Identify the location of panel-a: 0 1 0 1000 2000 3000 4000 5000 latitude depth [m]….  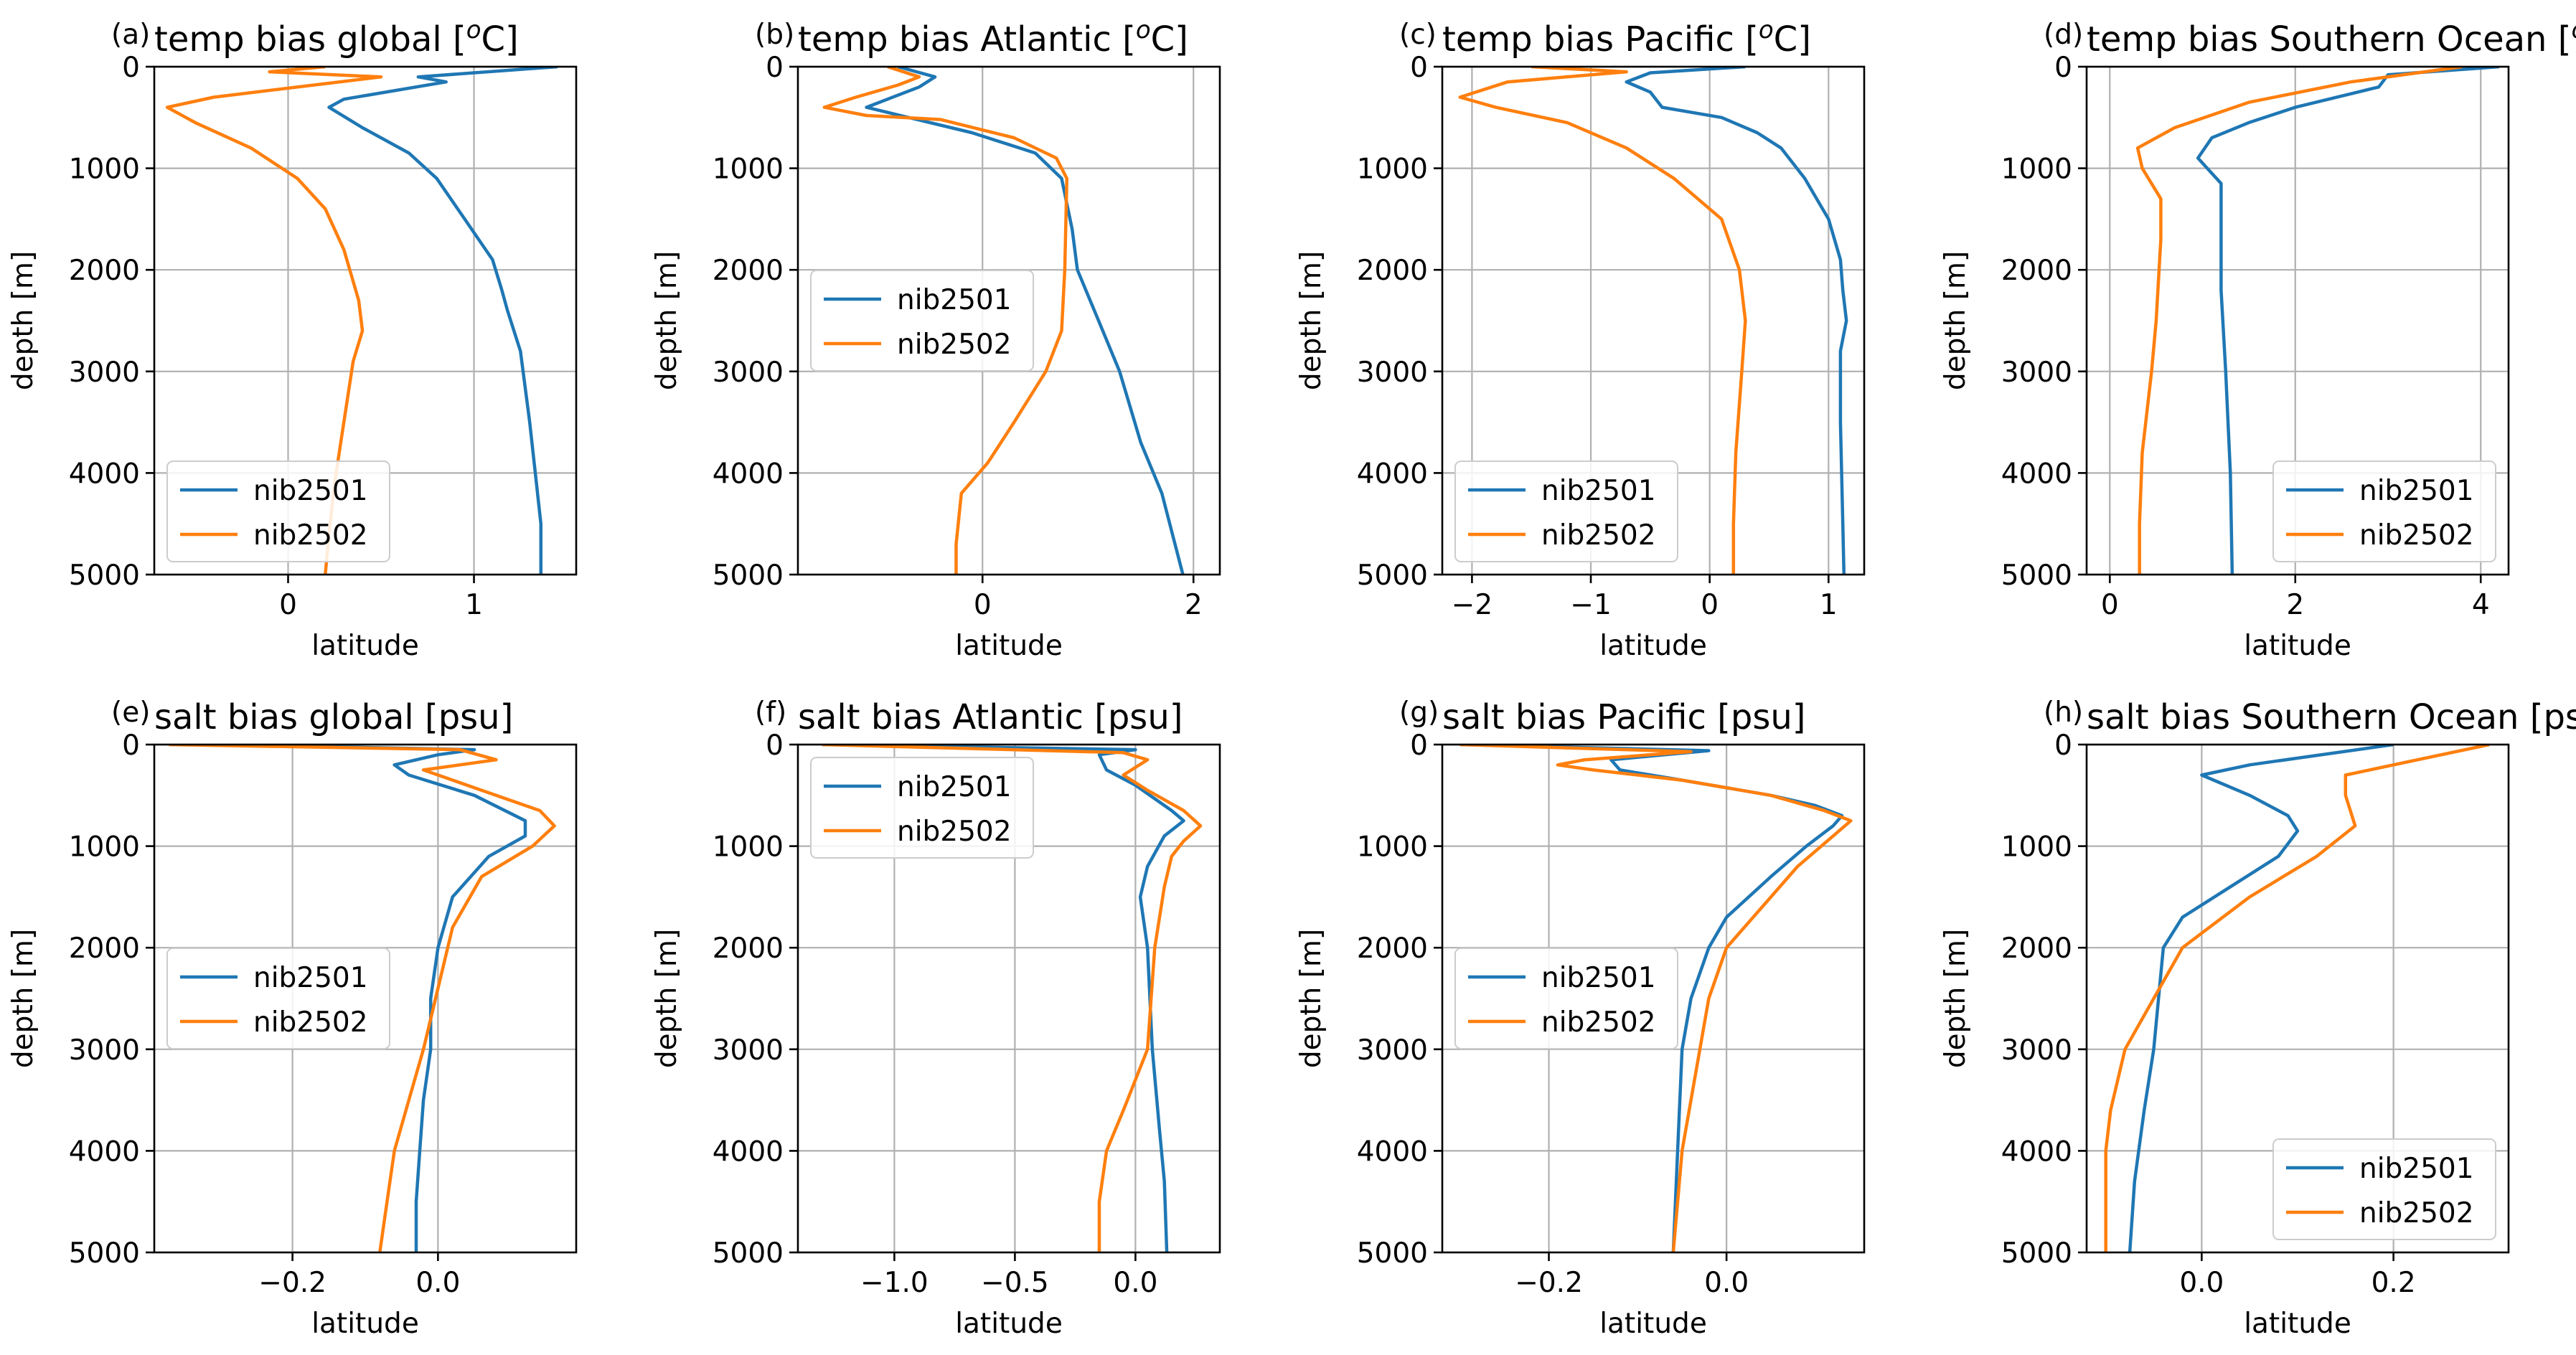
(292, 339).